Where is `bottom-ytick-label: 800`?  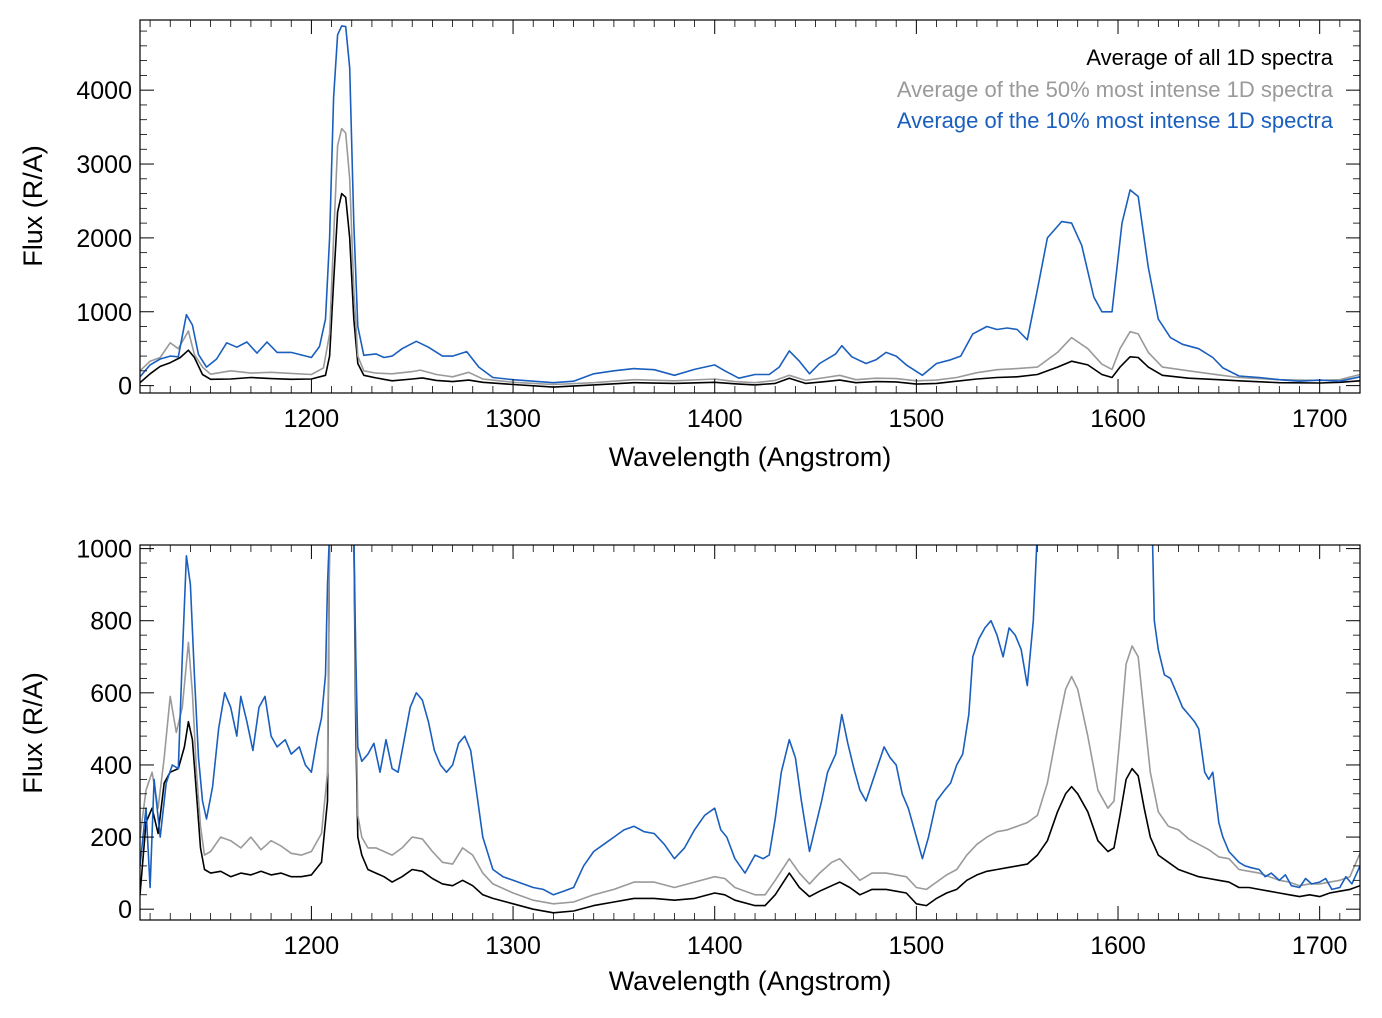 bottom-ytick-label: 800 is located at coordinates (111, 622).